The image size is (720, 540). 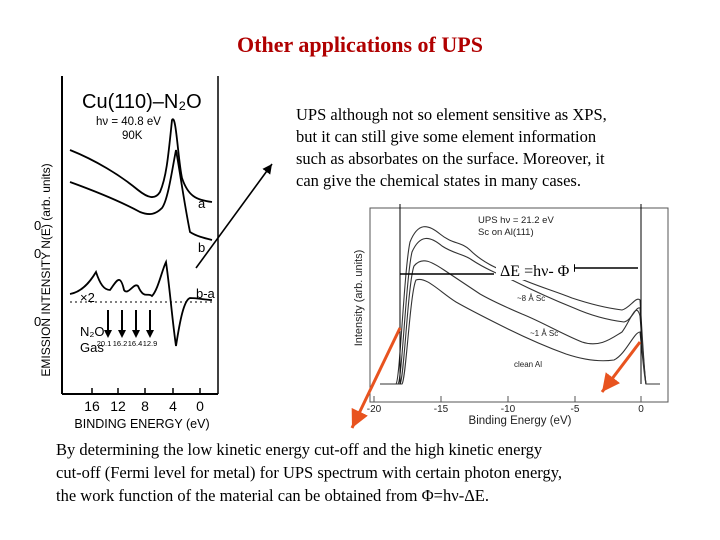 What do you see at coordinates (206, 293) in the screenshot?
I see `left-curve-label: b-a` at bounding box center [206, 293].